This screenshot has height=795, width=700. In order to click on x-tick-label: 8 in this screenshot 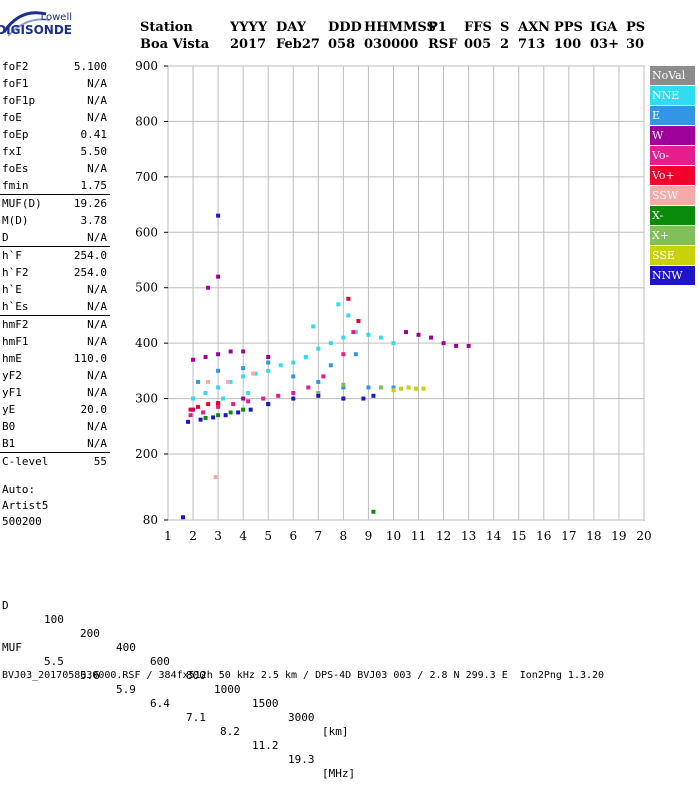, I will do `click(344, 536)`.